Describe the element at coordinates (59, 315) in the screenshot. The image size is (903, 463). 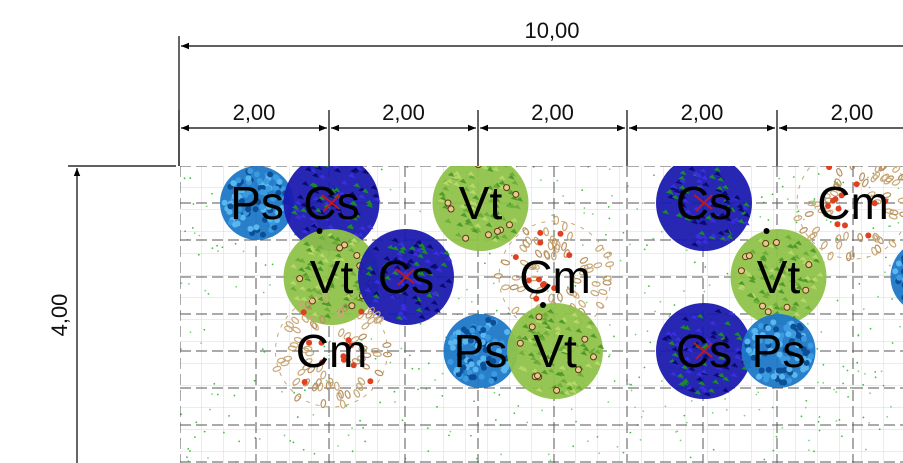
I see `total-height-label: 4,00` at that location.